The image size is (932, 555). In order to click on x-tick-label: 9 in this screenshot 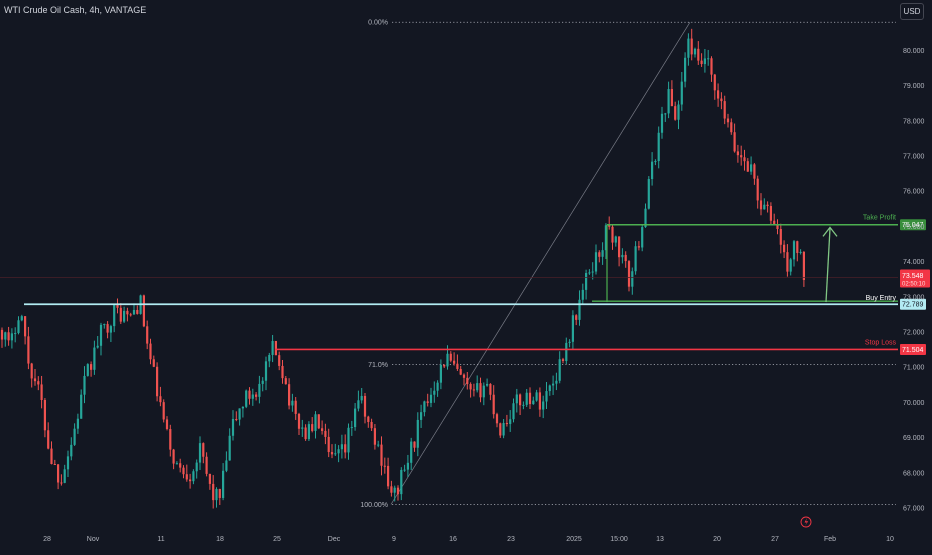, I will do `click(394, 539)`.